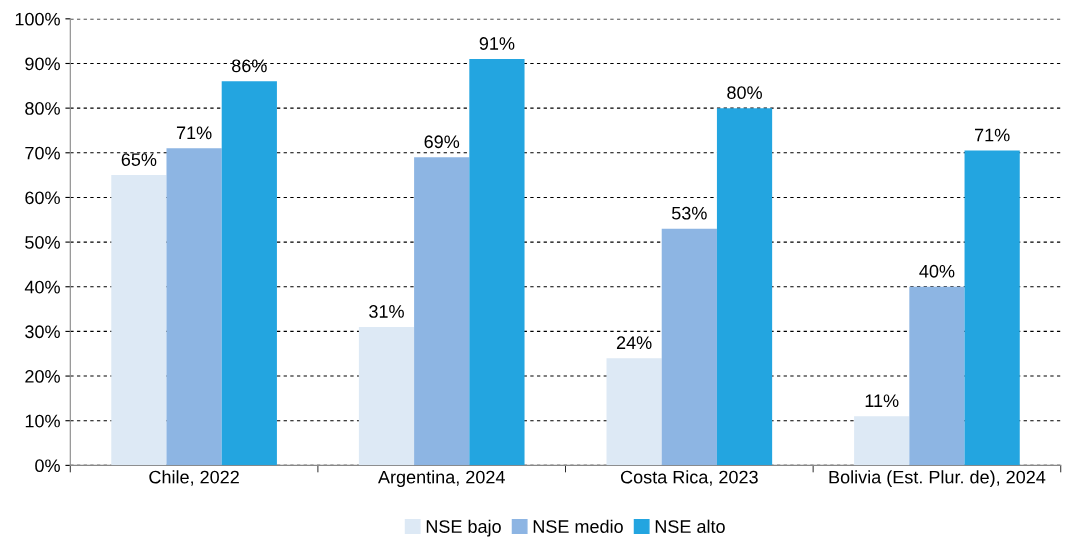 This screenshot has width=1065, height=538. What do you see at coordinates (42, 242) in the screenshot?
I see `y-tick-label: 50%` at bounding box center [42, 242].